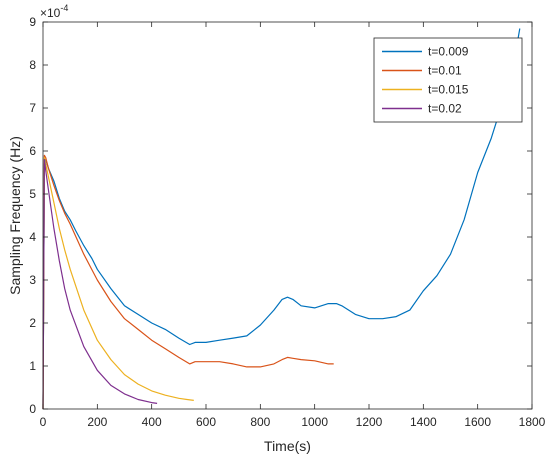 The height and width of the screenshot is (463, 550). I want to click on x-tick-label: 1400, so click(423, 422).